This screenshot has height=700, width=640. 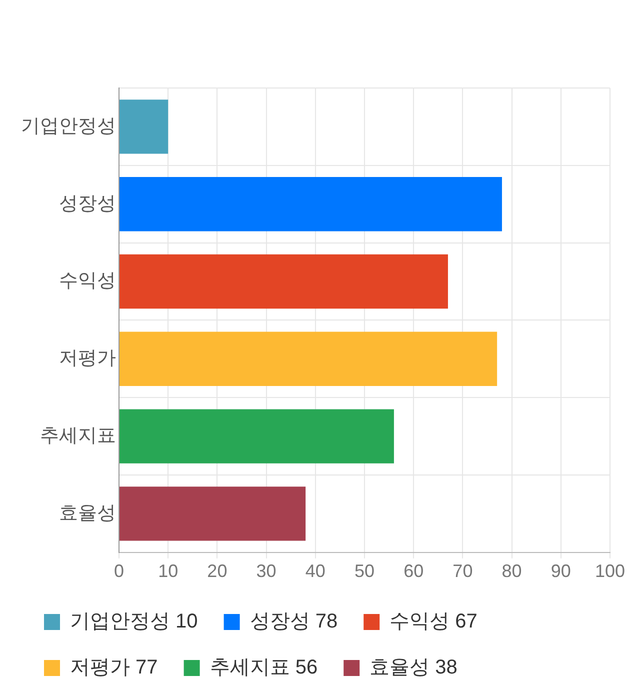 I want to click on x-tick-label: 80, so click(x=512, y=571).